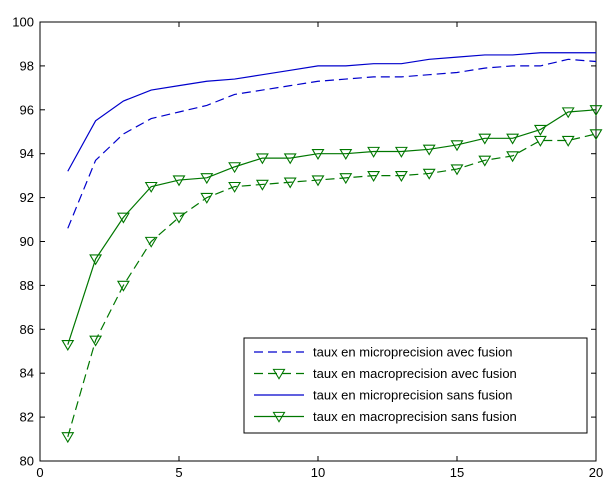 The height and width of the screenshot is (479, 603). What do you see at coordinates (415, 416) in the screenshot?
I see `legend-label: taux en macroprecision sans fusion` at bounding box center [415, 416].